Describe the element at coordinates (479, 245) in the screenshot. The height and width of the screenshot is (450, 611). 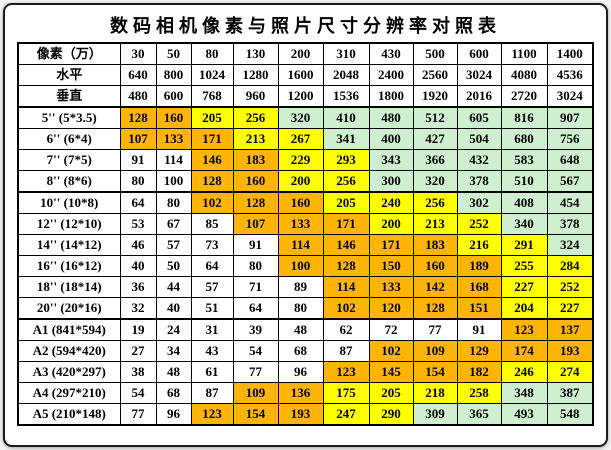
I see `value-cell: 216` at that location.